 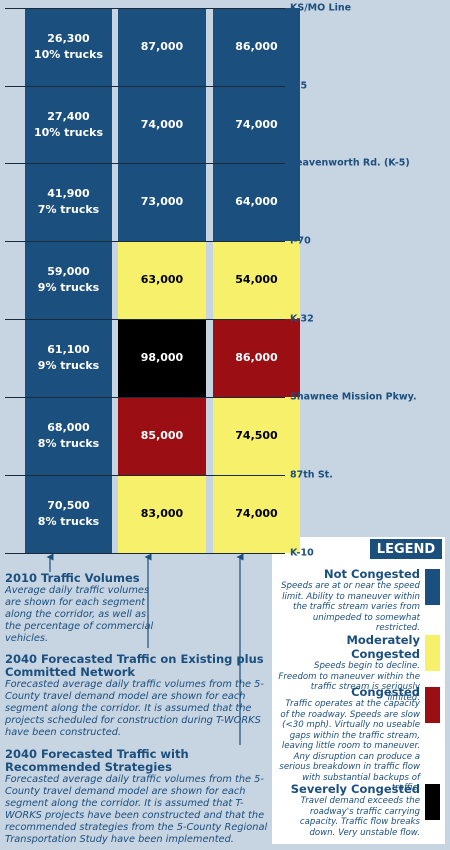 I want to click on legend-title: LEGEND, so click(x=406, y=549).